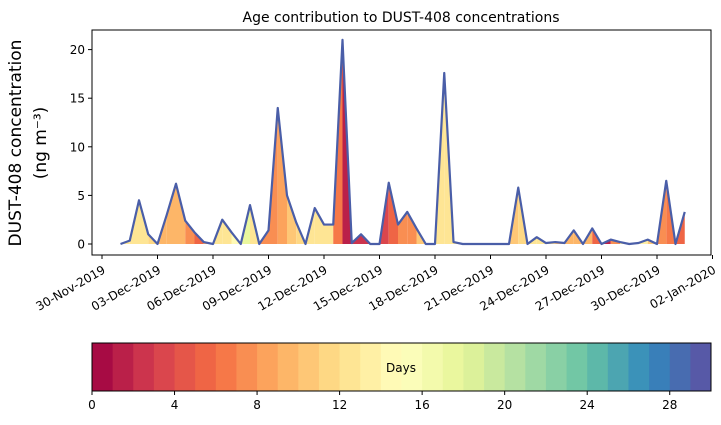  Describe the element at coordinates (339, 405) in the screenshot. I see `colorbar-tick-label: 12` at that location.